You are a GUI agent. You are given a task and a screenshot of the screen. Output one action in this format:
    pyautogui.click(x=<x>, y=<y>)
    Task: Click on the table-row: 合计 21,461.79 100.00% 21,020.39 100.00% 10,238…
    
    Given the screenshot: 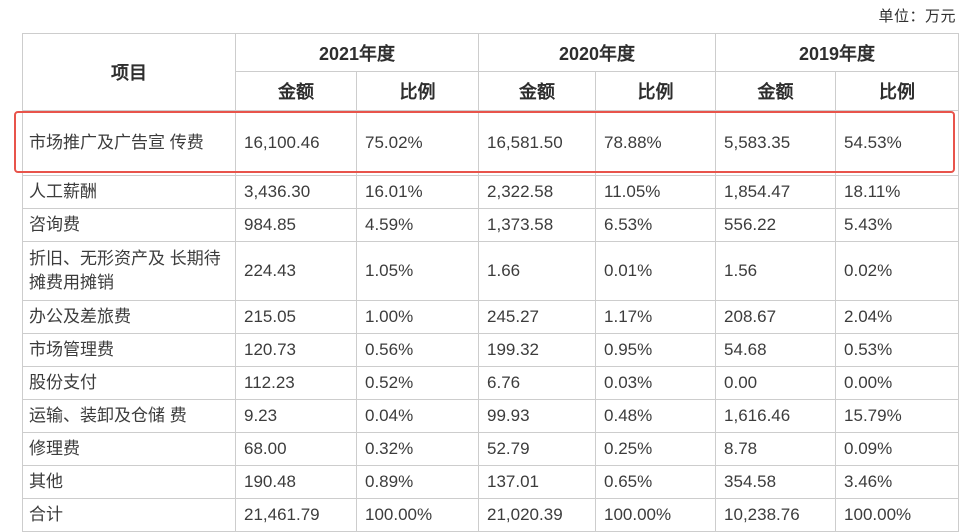 What is the action you would take?
    pyautogui.click(x=491, y=515)
    